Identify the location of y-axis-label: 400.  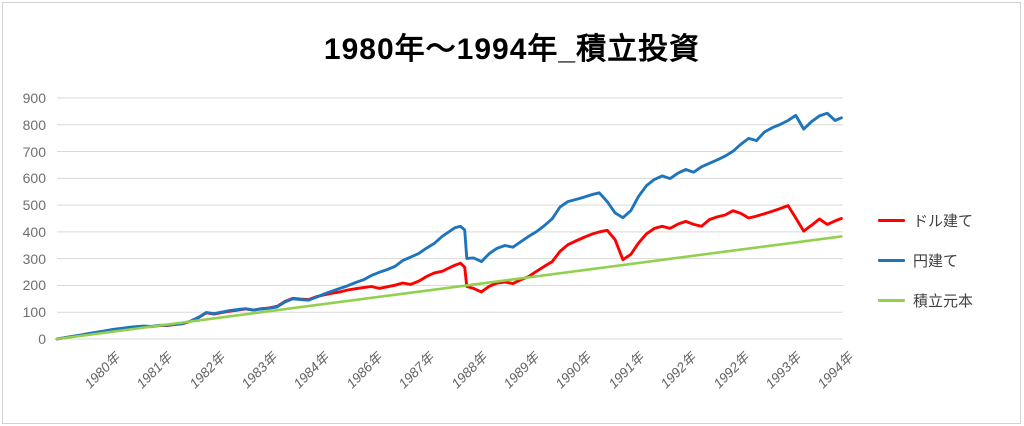
(34, 231).